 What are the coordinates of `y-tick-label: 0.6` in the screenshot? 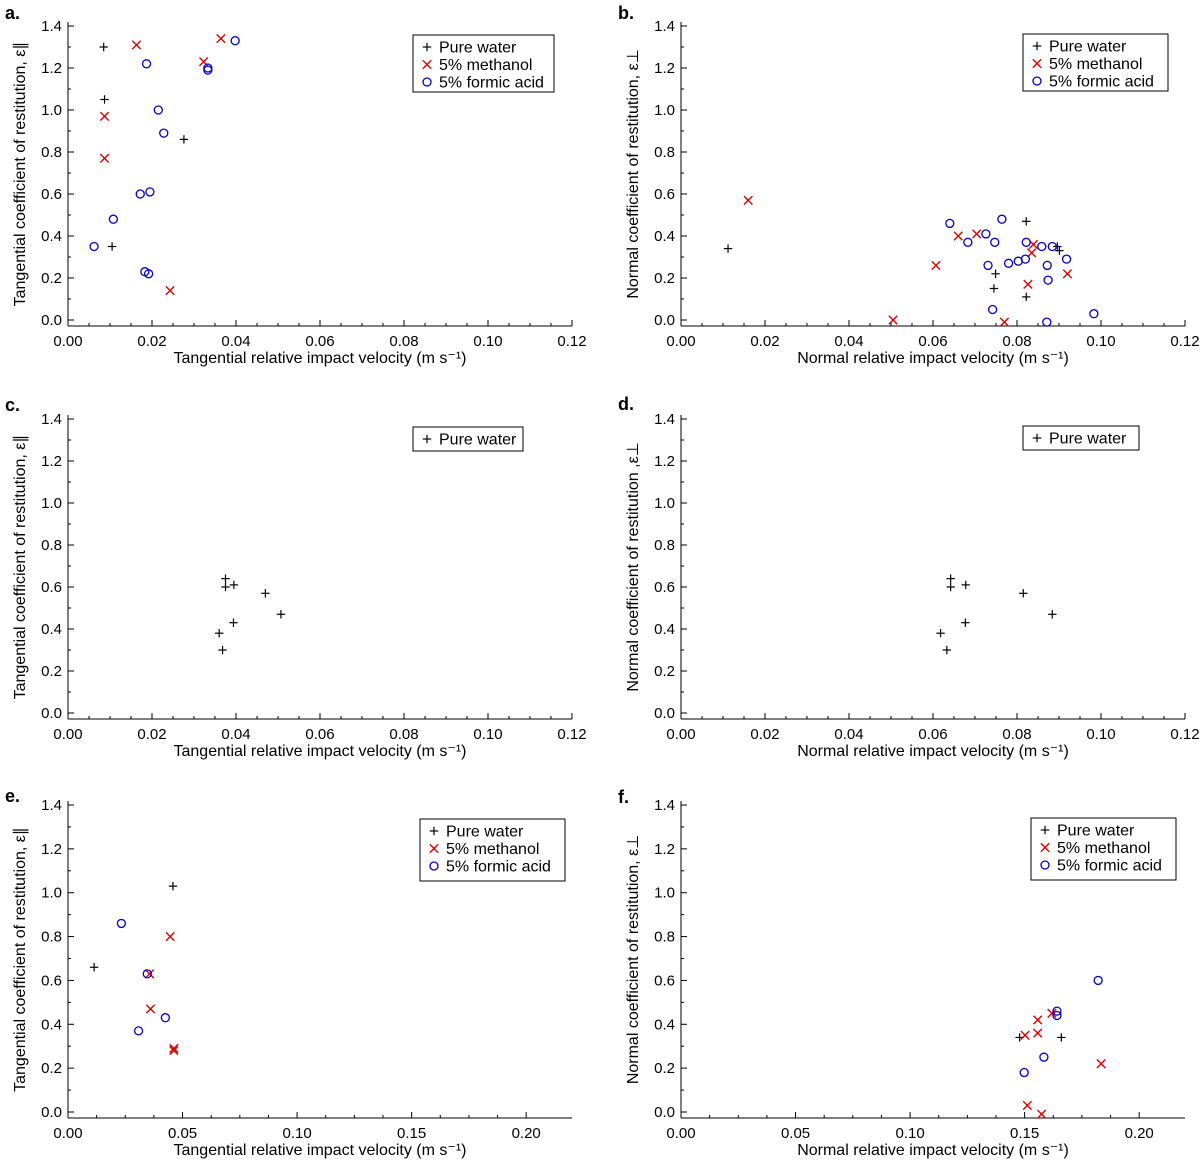 It's located at (664, 587).